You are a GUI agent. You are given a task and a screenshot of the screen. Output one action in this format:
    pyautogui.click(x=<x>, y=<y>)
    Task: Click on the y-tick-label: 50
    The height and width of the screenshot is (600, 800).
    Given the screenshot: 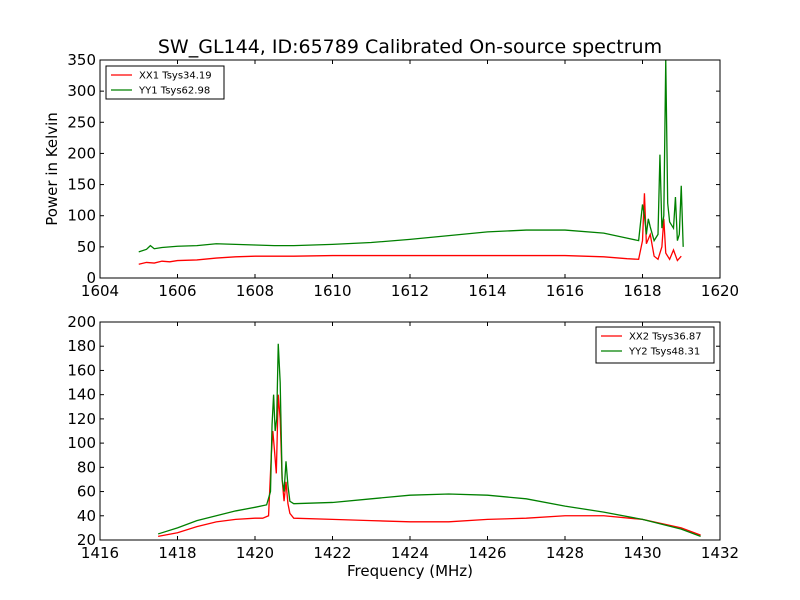 What is the action you would take?
    pyautogui.click(x=86, y=247)
    